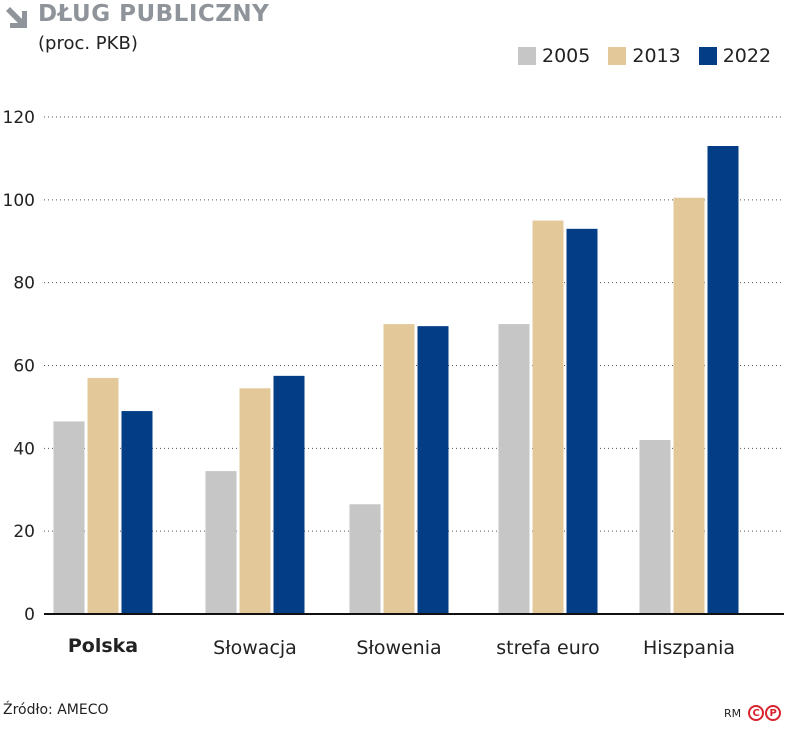 The image size is (788, 729). I want to click on legend-label: 2005, so click(566, 56).